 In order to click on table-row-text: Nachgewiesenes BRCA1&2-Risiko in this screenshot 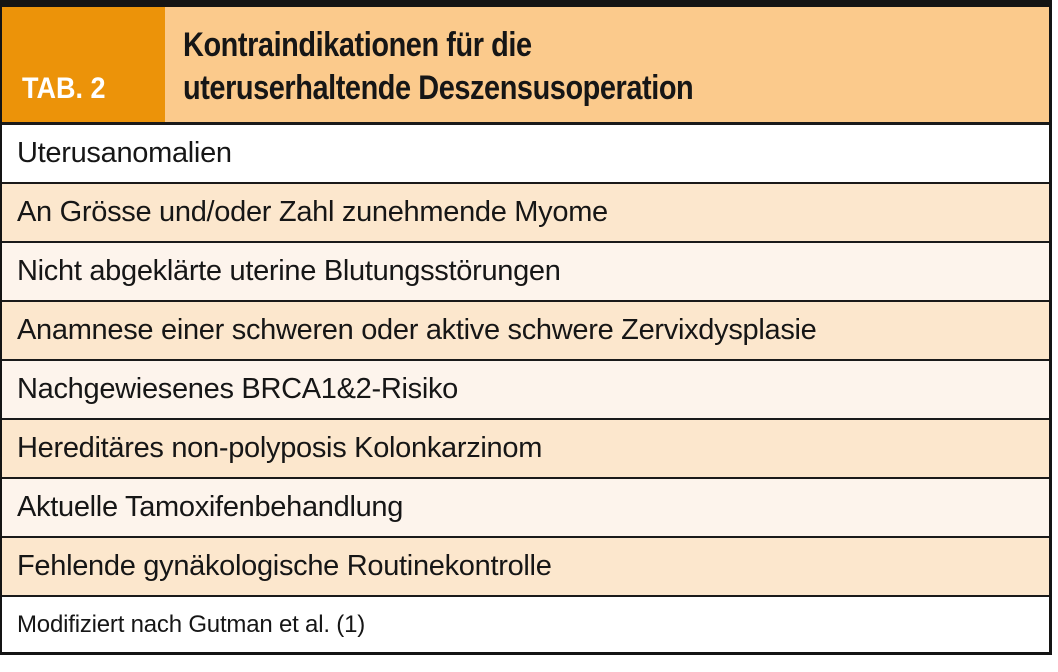, I will do `click(237, 389)`.